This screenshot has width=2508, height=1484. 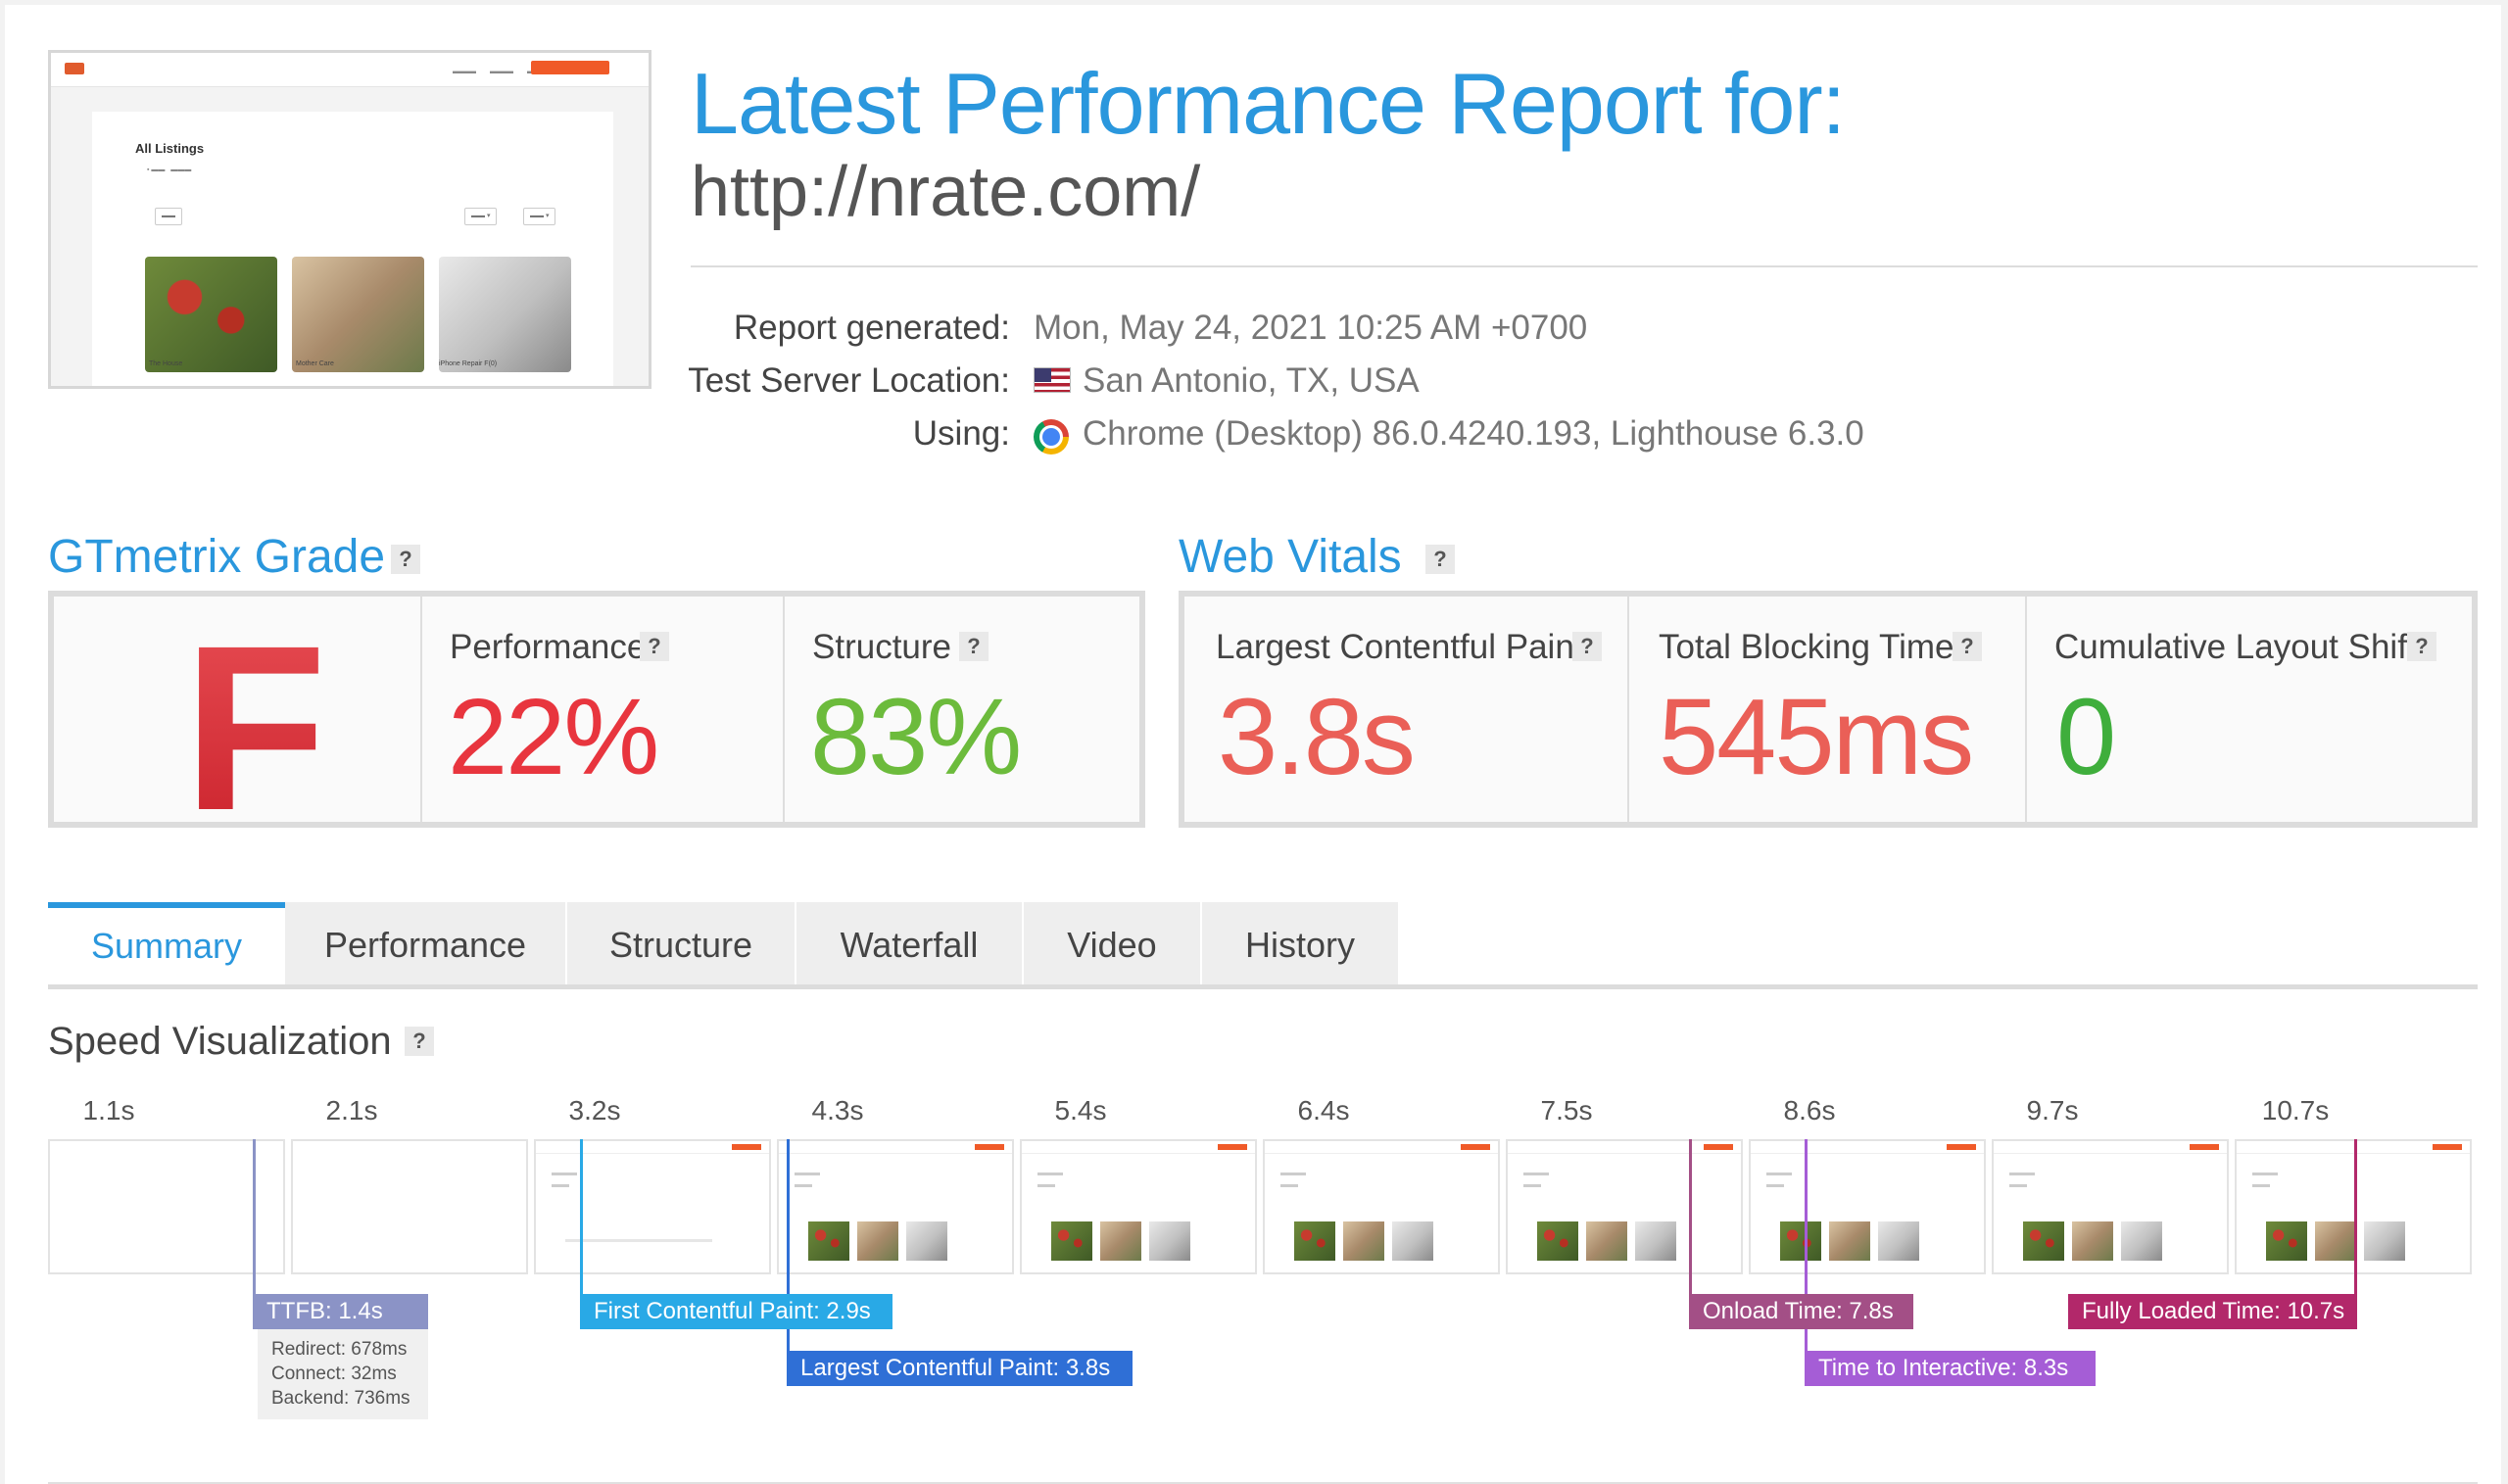 I want to click on lcp-value: 3.8s, so click(x=1317, y=737).